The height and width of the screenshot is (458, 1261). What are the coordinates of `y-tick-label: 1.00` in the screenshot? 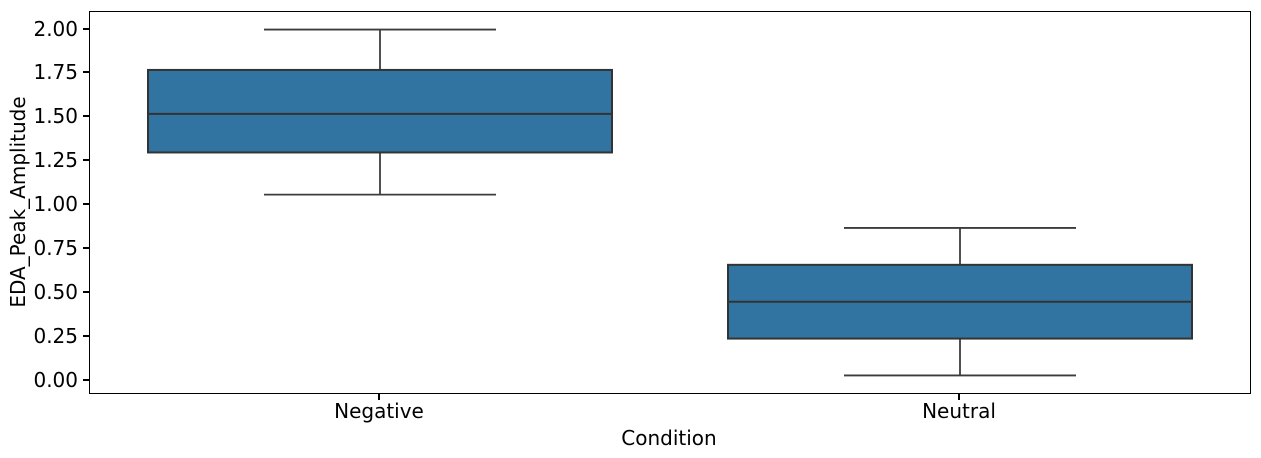 It's located at (55, 204).